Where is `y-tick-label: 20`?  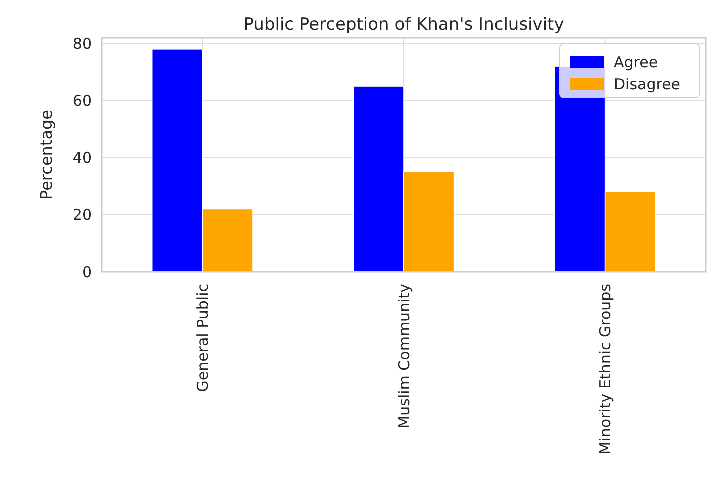
y-tick-label: 20 is located at coordinates (82, 215).